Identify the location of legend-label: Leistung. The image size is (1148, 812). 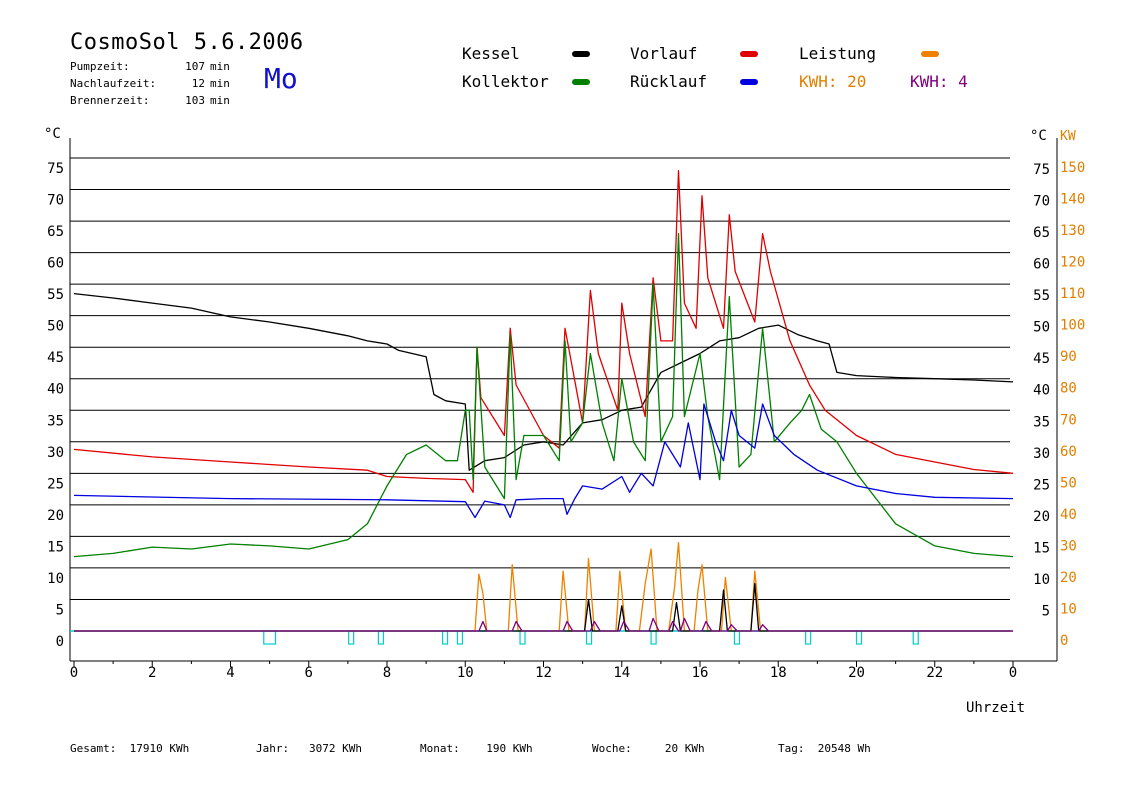
(838, 53).